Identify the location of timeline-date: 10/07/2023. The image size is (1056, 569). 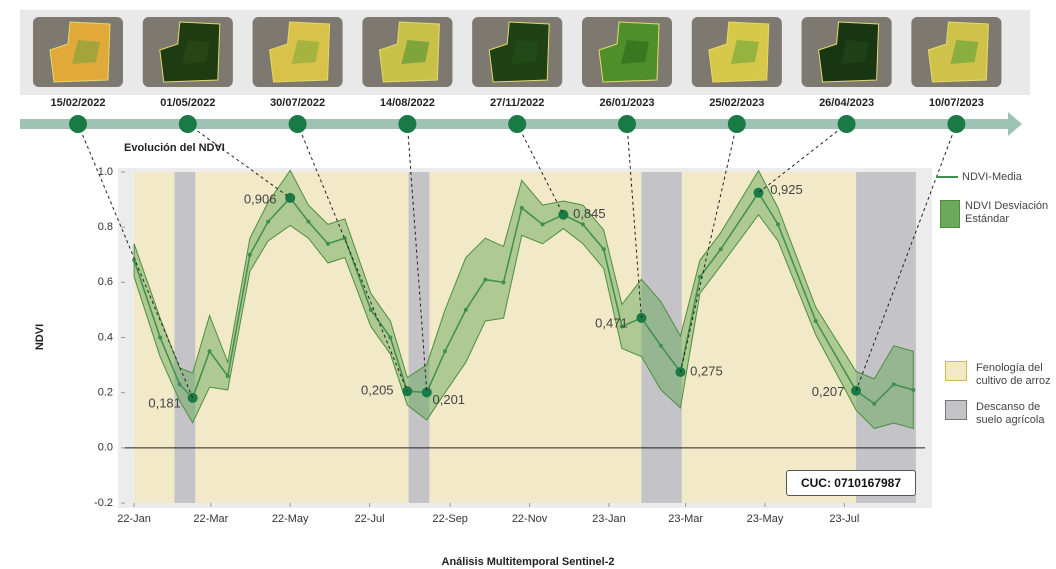
(956, 103).